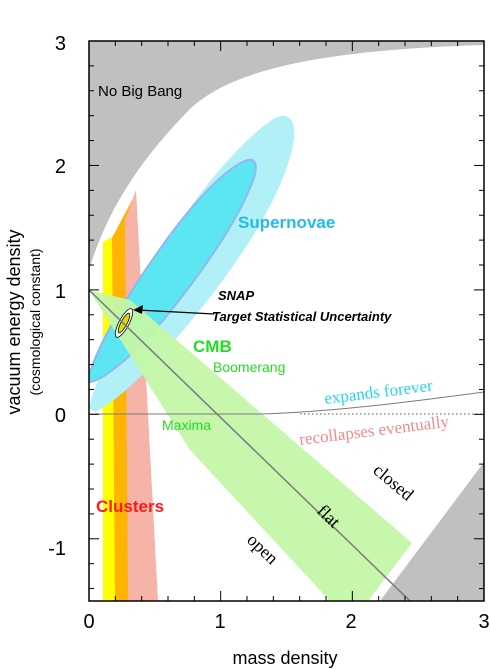  Describe the element at coordinates (88, 622) in the screenshot. I see `x-tick-label: 0` at that location.